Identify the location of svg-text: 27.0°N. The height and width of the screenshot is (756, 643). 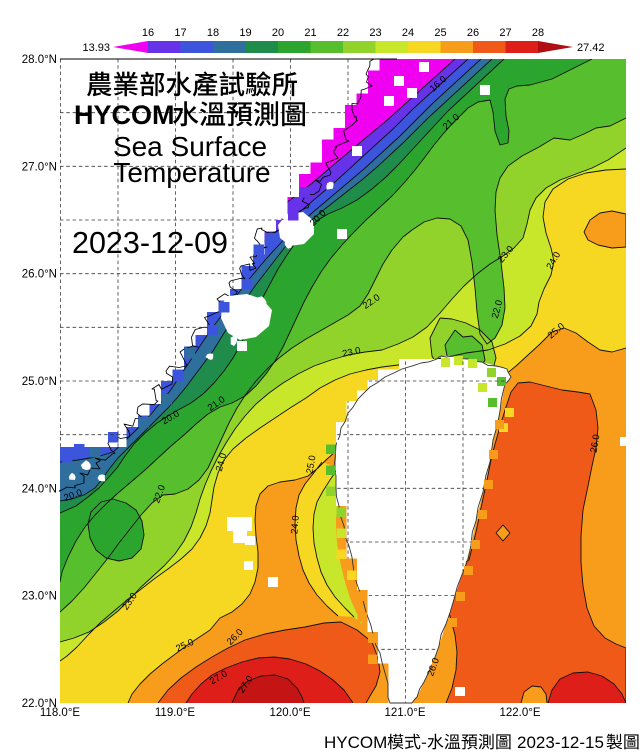
(39, 167).